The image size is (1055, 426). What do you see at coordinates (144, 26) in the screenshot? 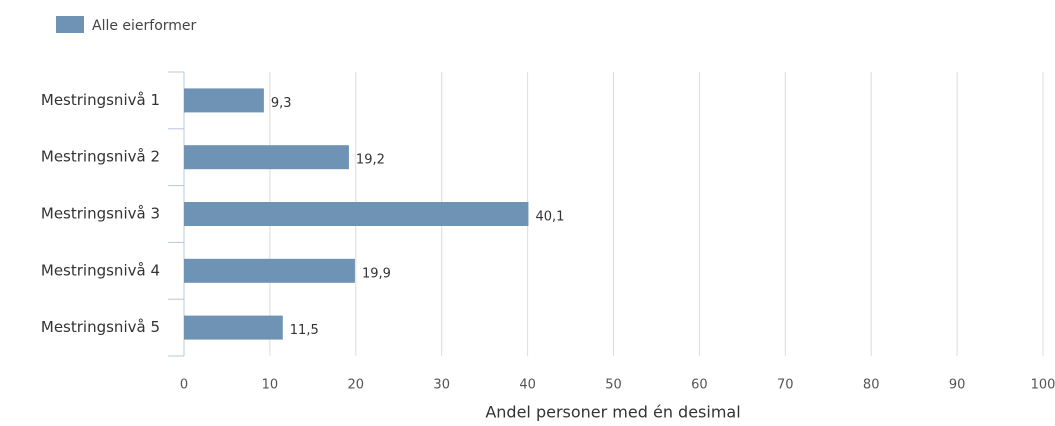
I see `legend-label: Alle eierformer` at bounding box center [144, 26].